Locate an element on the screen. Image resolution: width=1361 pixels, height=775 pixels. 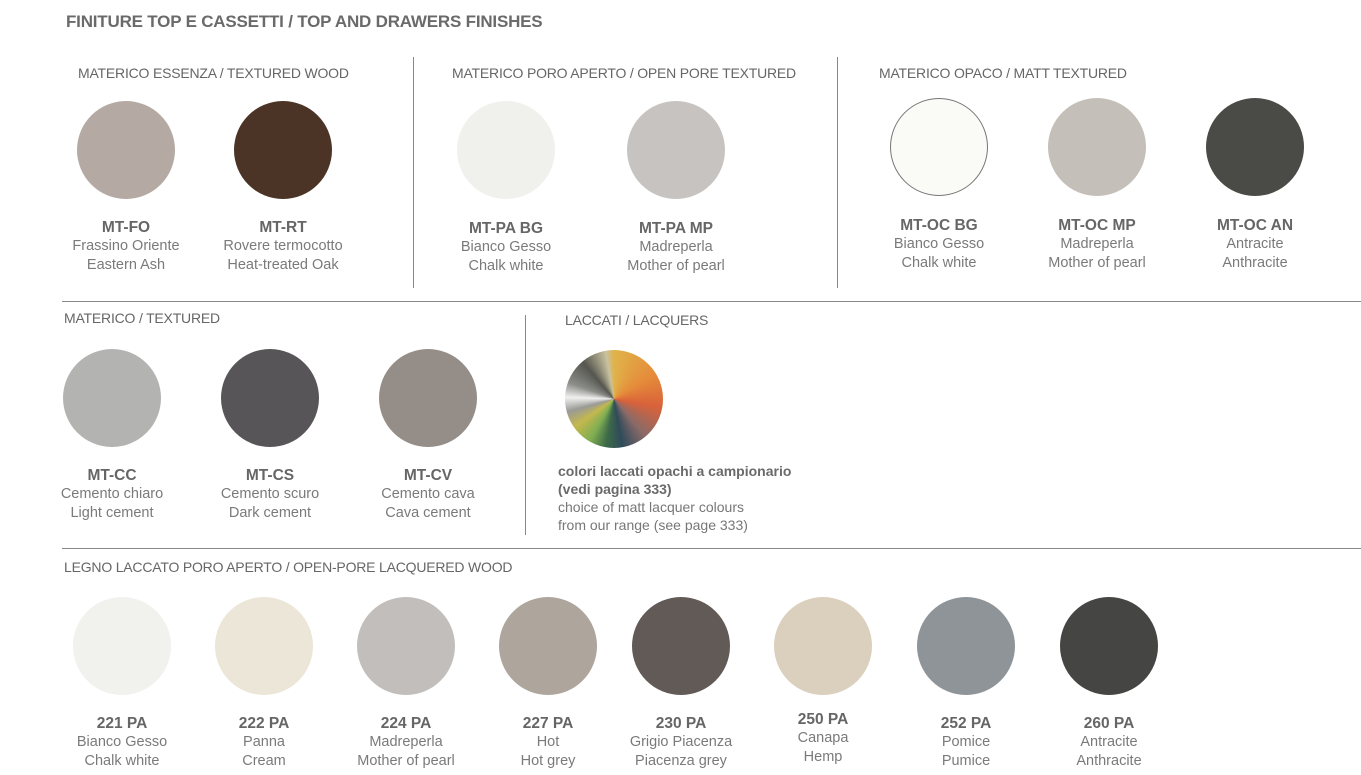
finish-name-it: Pomice is located at coordinates (966, 742).